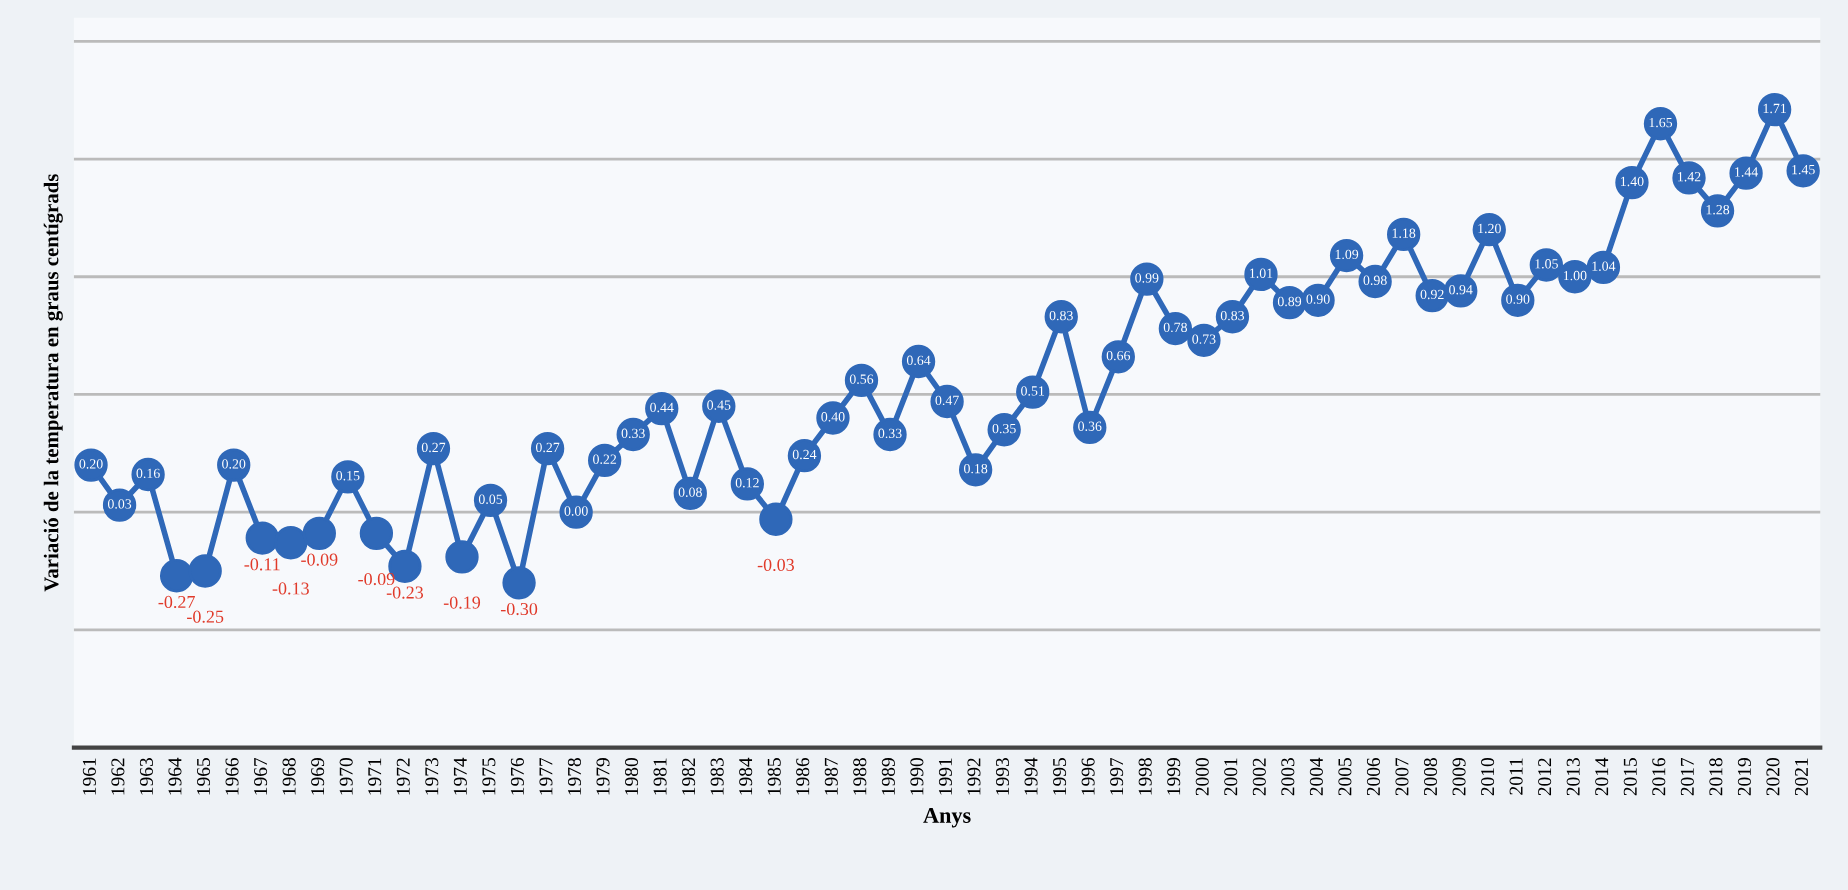  I want to click on x-tick-label: 2007, so click(1402, 776).